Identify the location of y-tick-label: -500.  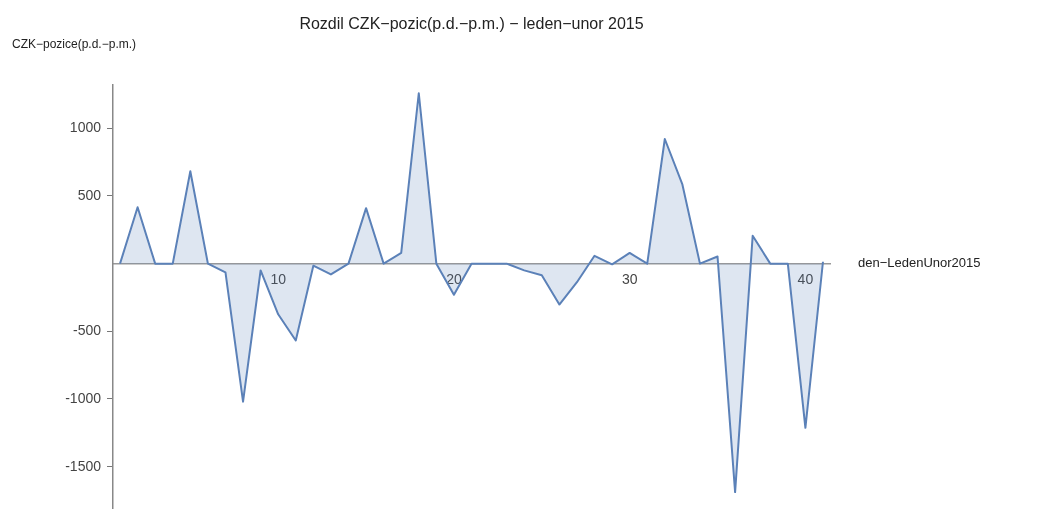
(87, 330).